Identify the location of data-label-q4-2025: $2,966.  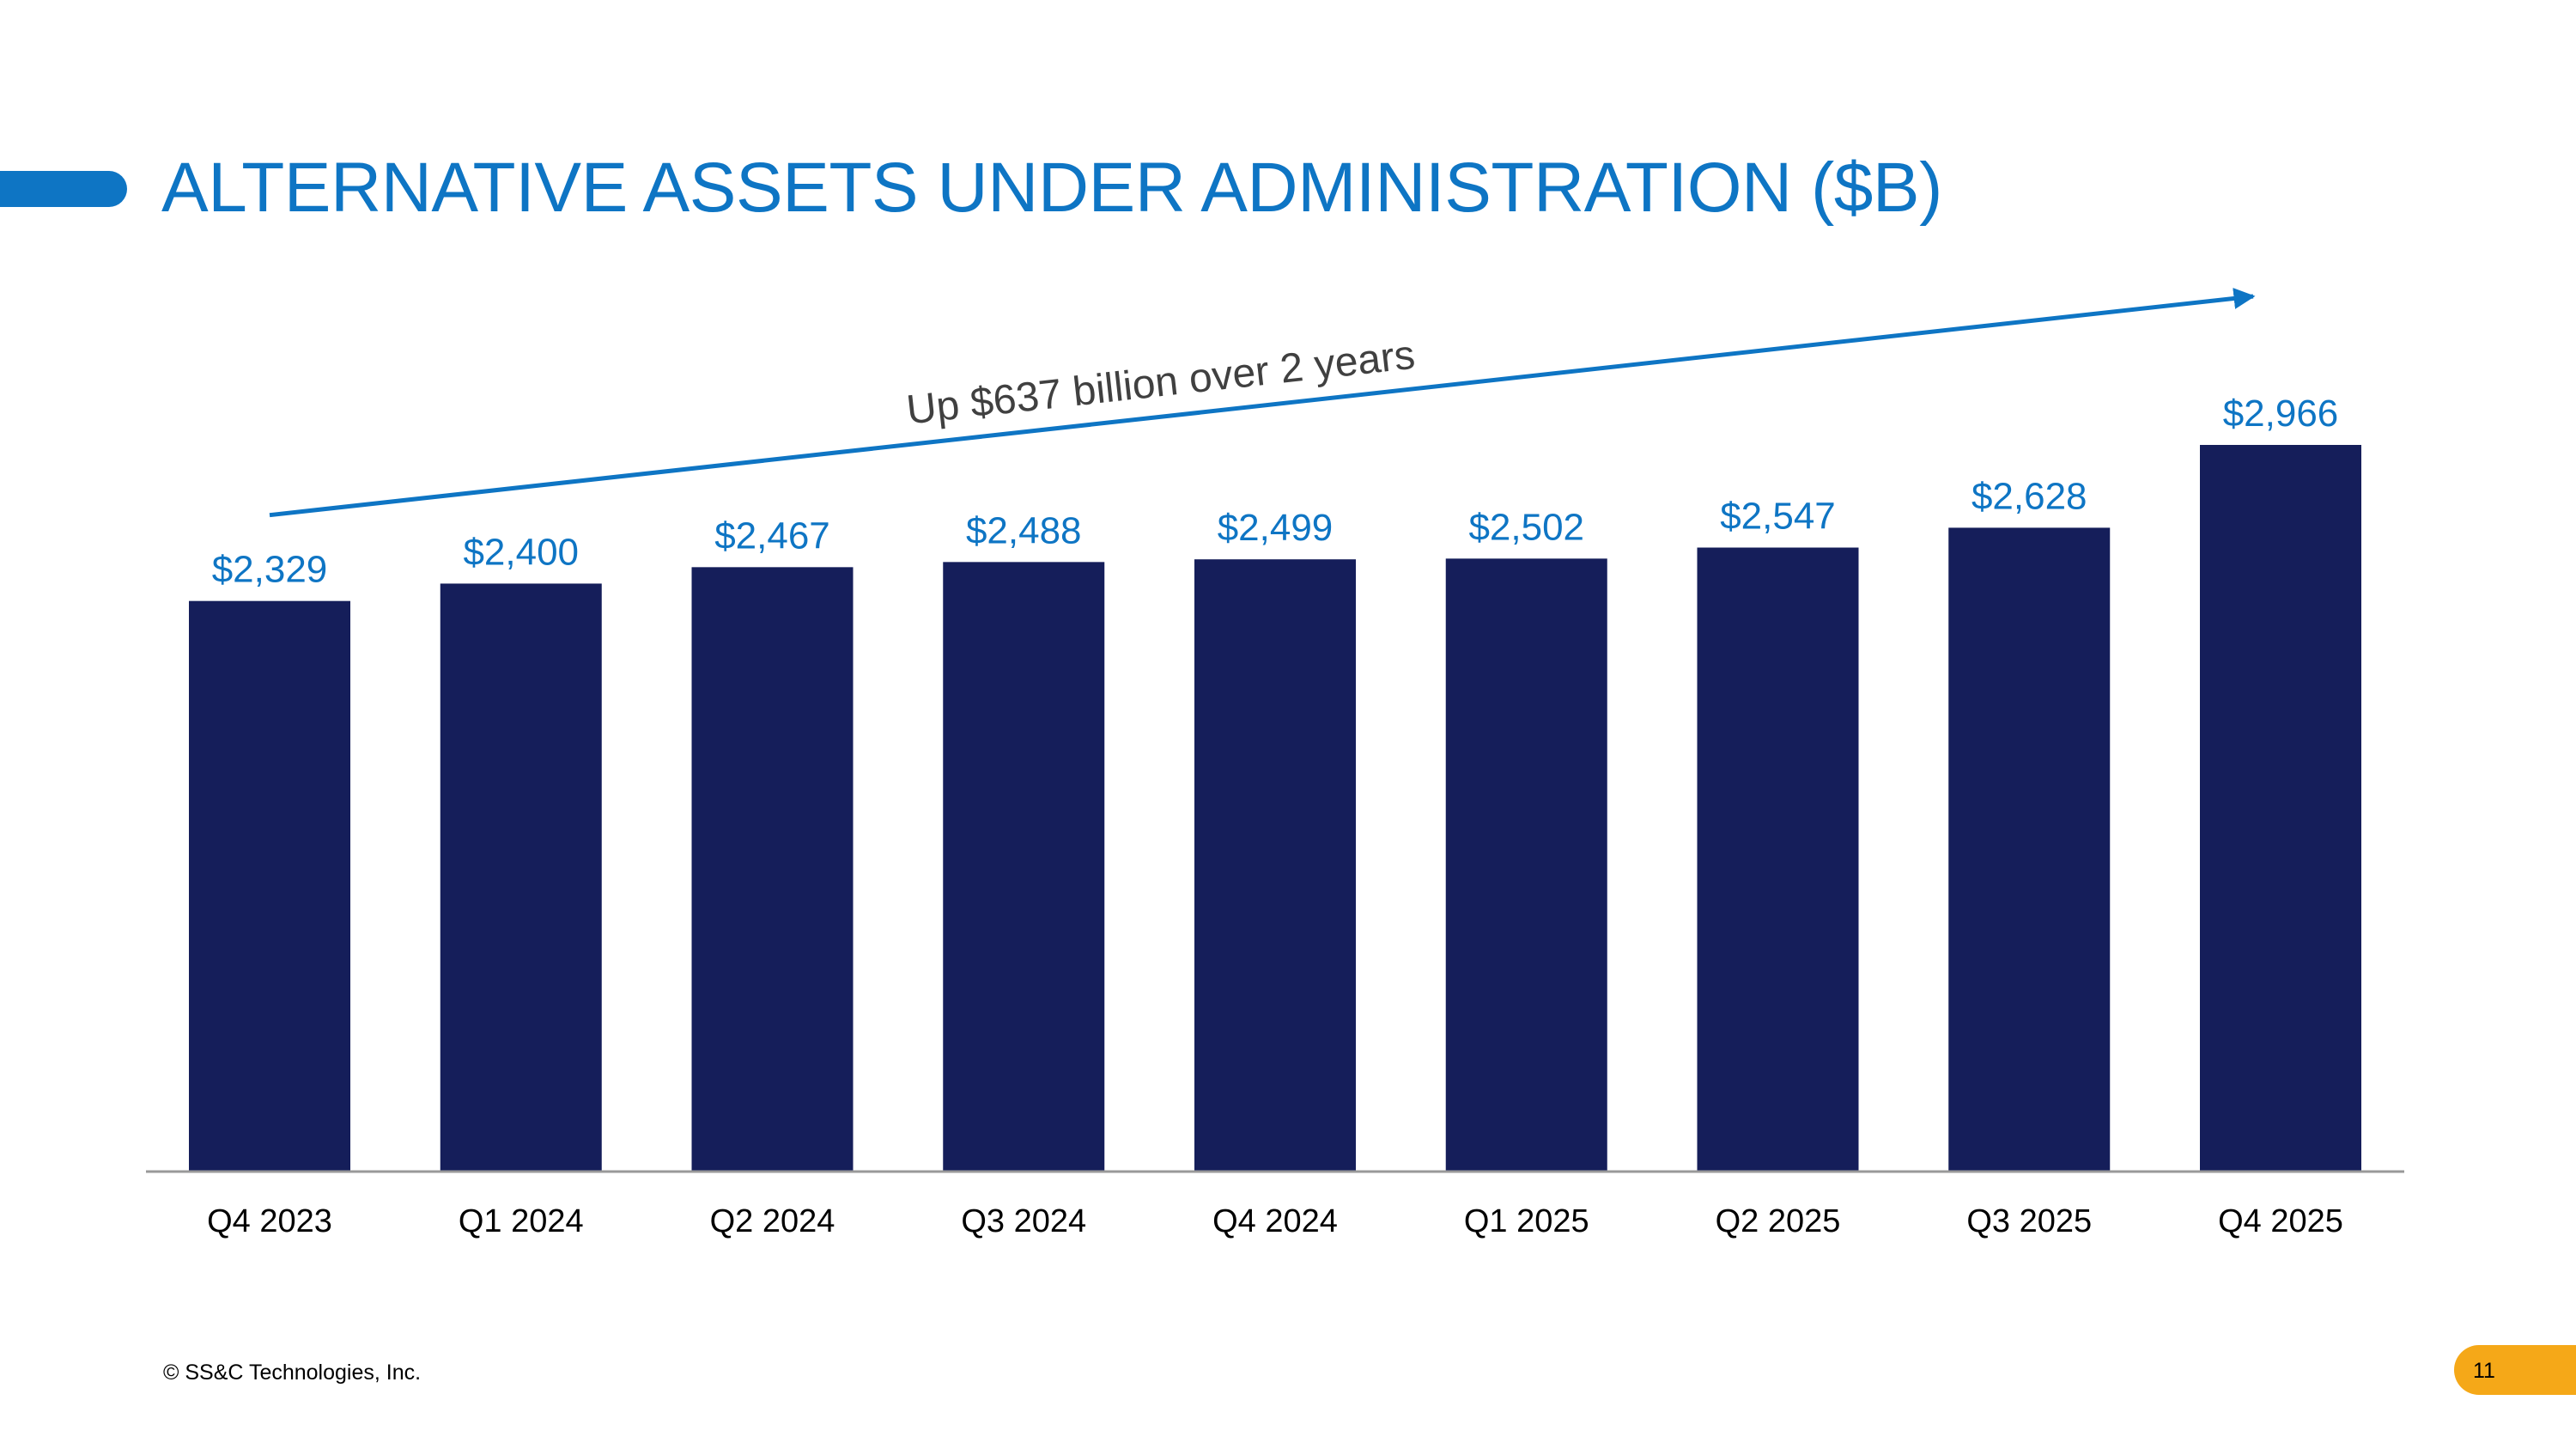
(2281, 414).